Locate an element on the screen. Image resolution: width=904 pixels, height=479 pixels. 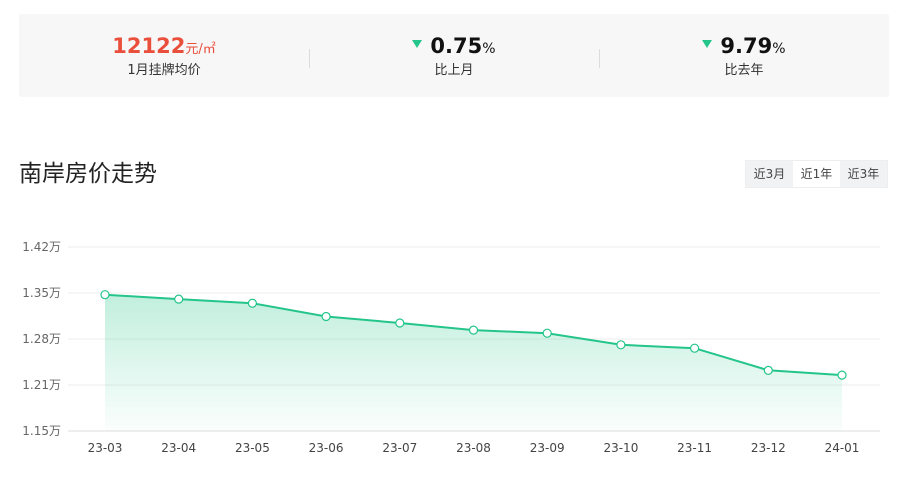
yoy-stat: 9.79% 比去年 is located at coordinates (744, 55).